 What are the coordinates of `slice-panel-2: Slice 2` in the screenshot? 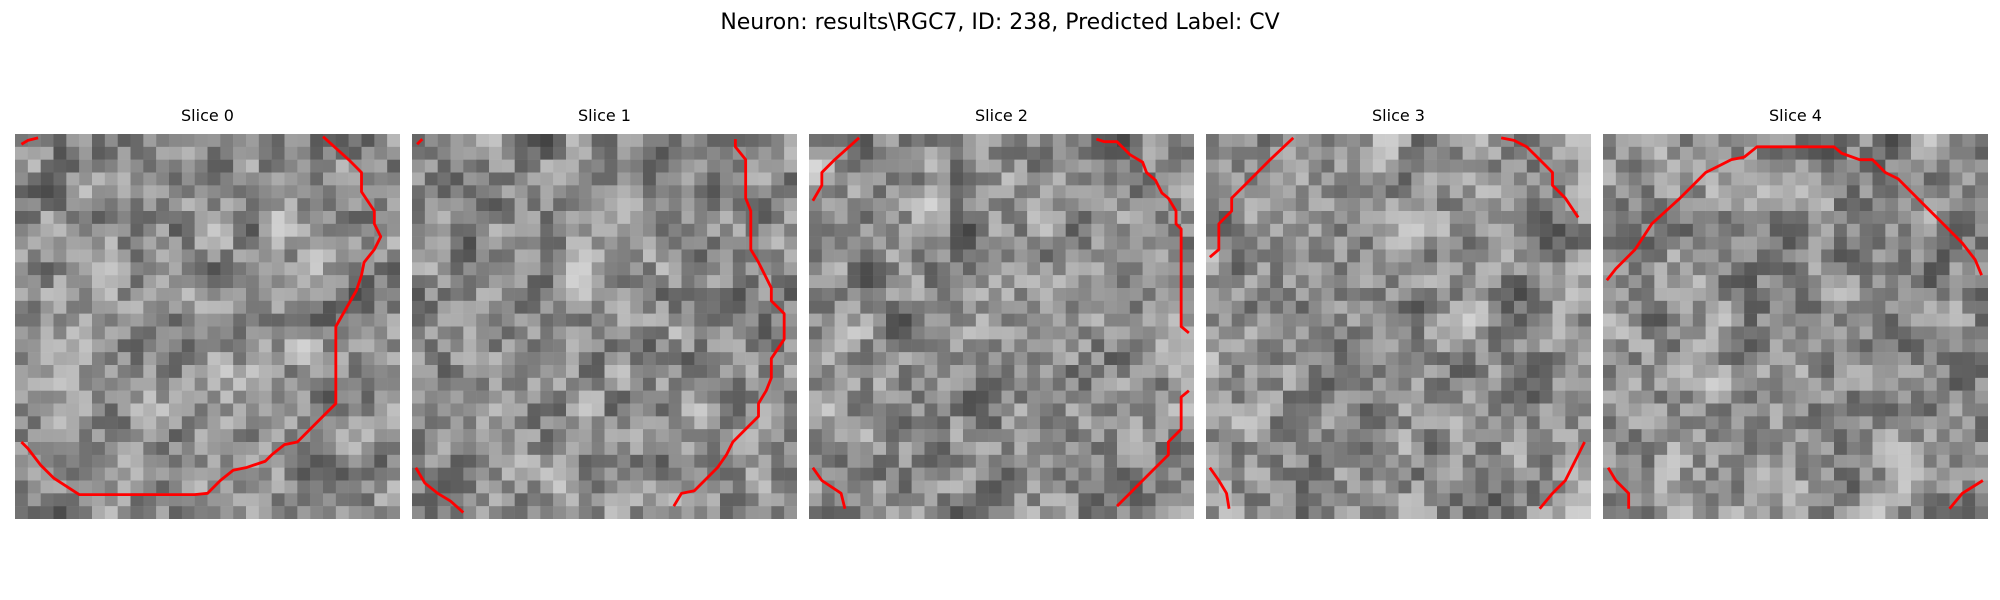 It's located at (1001, 312).